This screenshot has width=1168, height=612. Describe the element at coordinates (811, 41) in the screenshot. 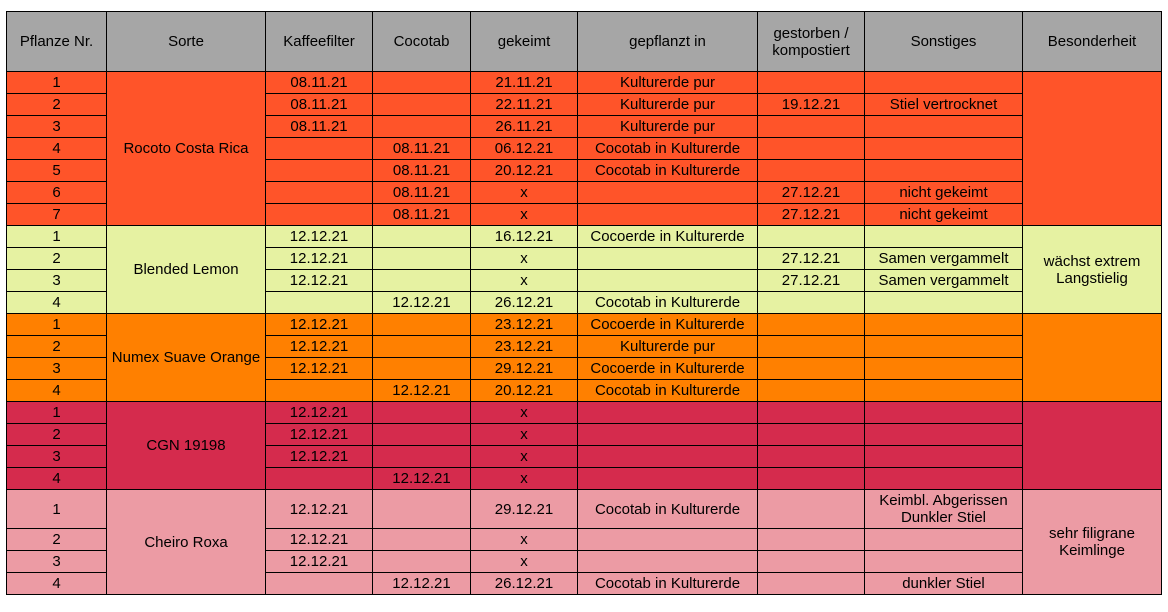

I see `header-gestorben: gestorben / kompostiert` at that location.